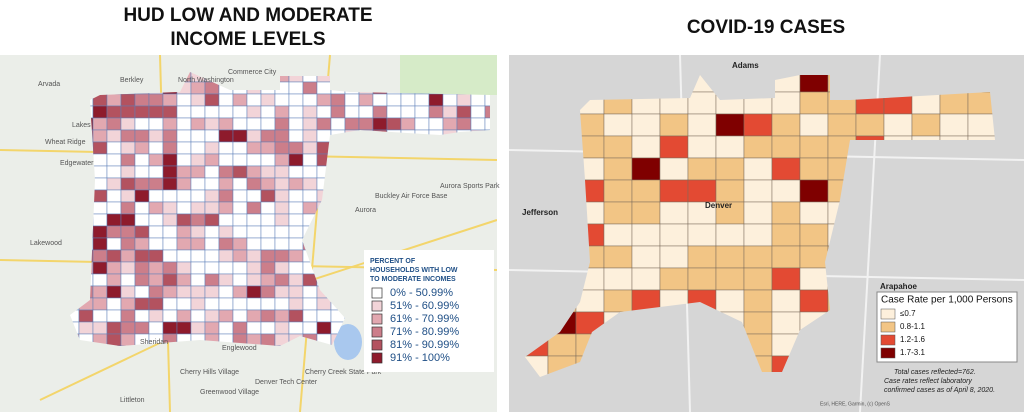 This screenshot has width=1024, height=412. What do you see at coordinates (77, 163) in the screenshot?
I see `place-label: Edgewater` at bounding box center [77, 163].